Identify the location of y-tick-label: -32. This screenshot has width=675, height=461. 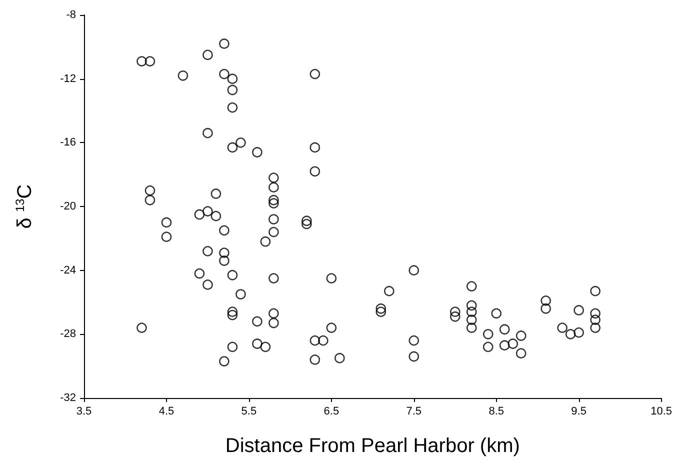
(68, 398).